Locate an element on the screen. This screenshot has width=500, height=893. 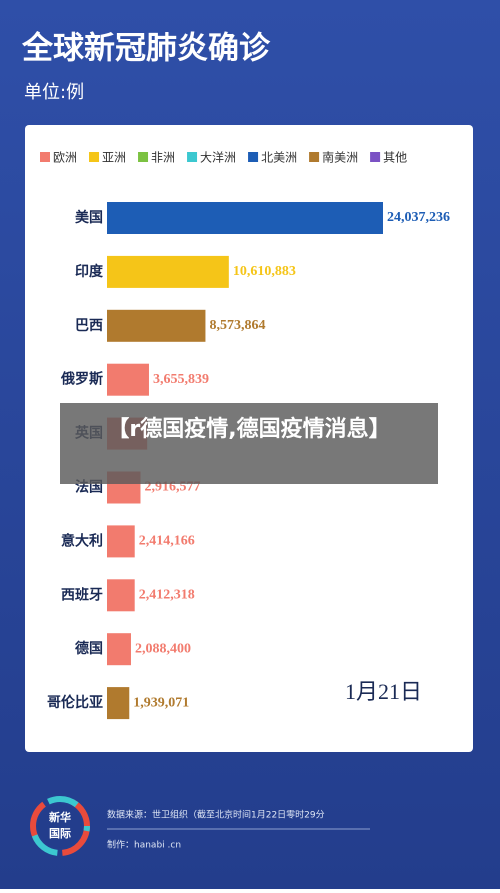
logo-ring is located at coordinates (60, 826).